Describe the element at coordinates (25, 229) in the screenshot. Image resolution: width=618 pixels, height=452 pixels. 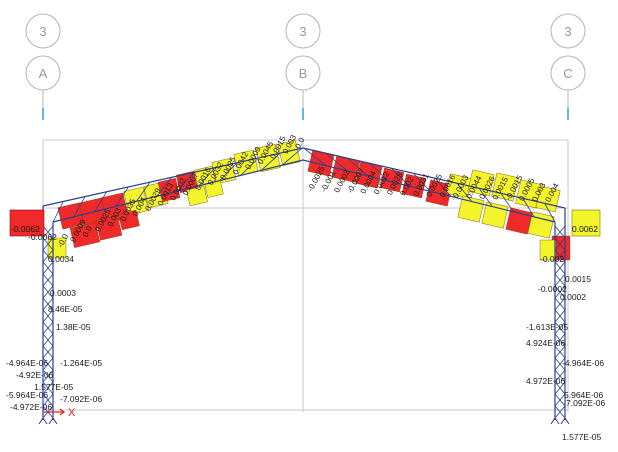
I see `left-end-value: -0.0062` at that location.